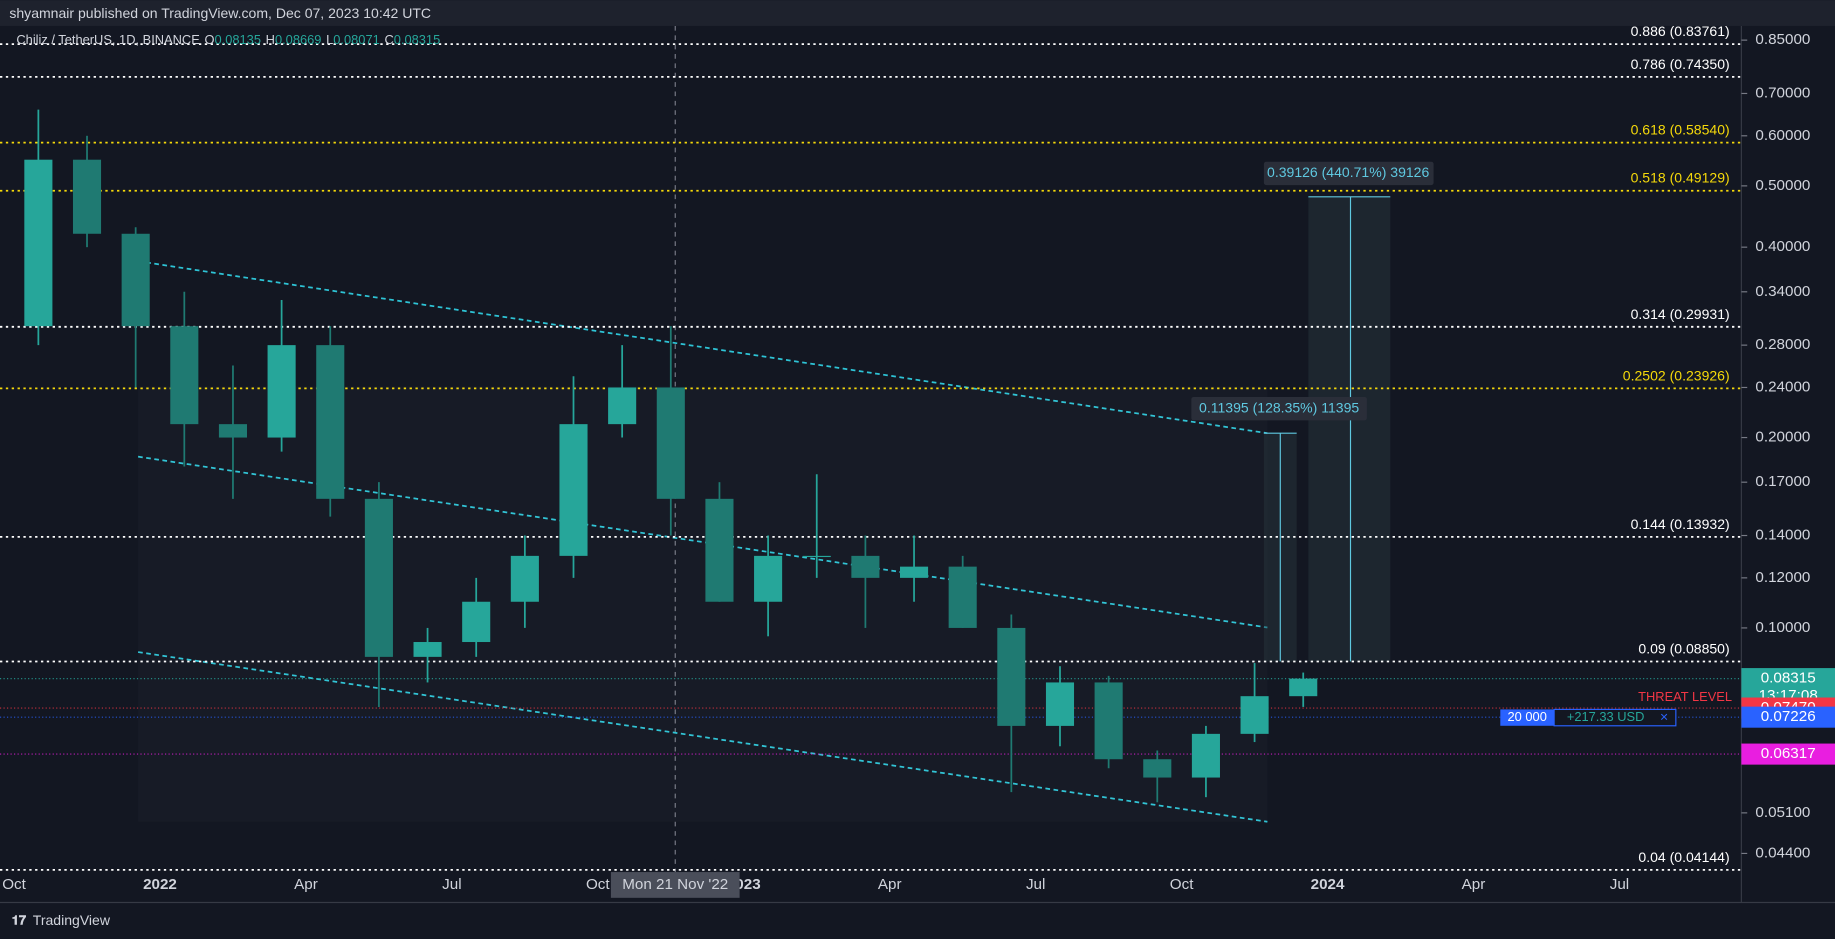 The image size is (1835, 939). I want to click on header-bar, so click(917, 13).